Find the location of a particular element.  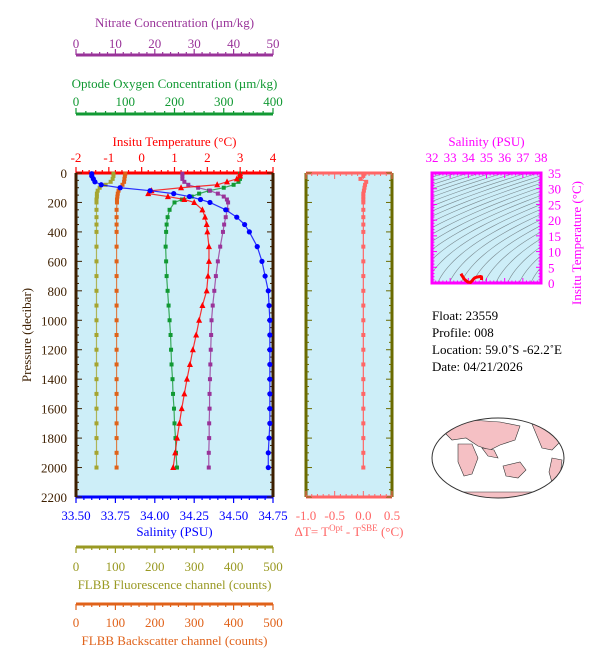

world-map is located at coordinates (498, 458).